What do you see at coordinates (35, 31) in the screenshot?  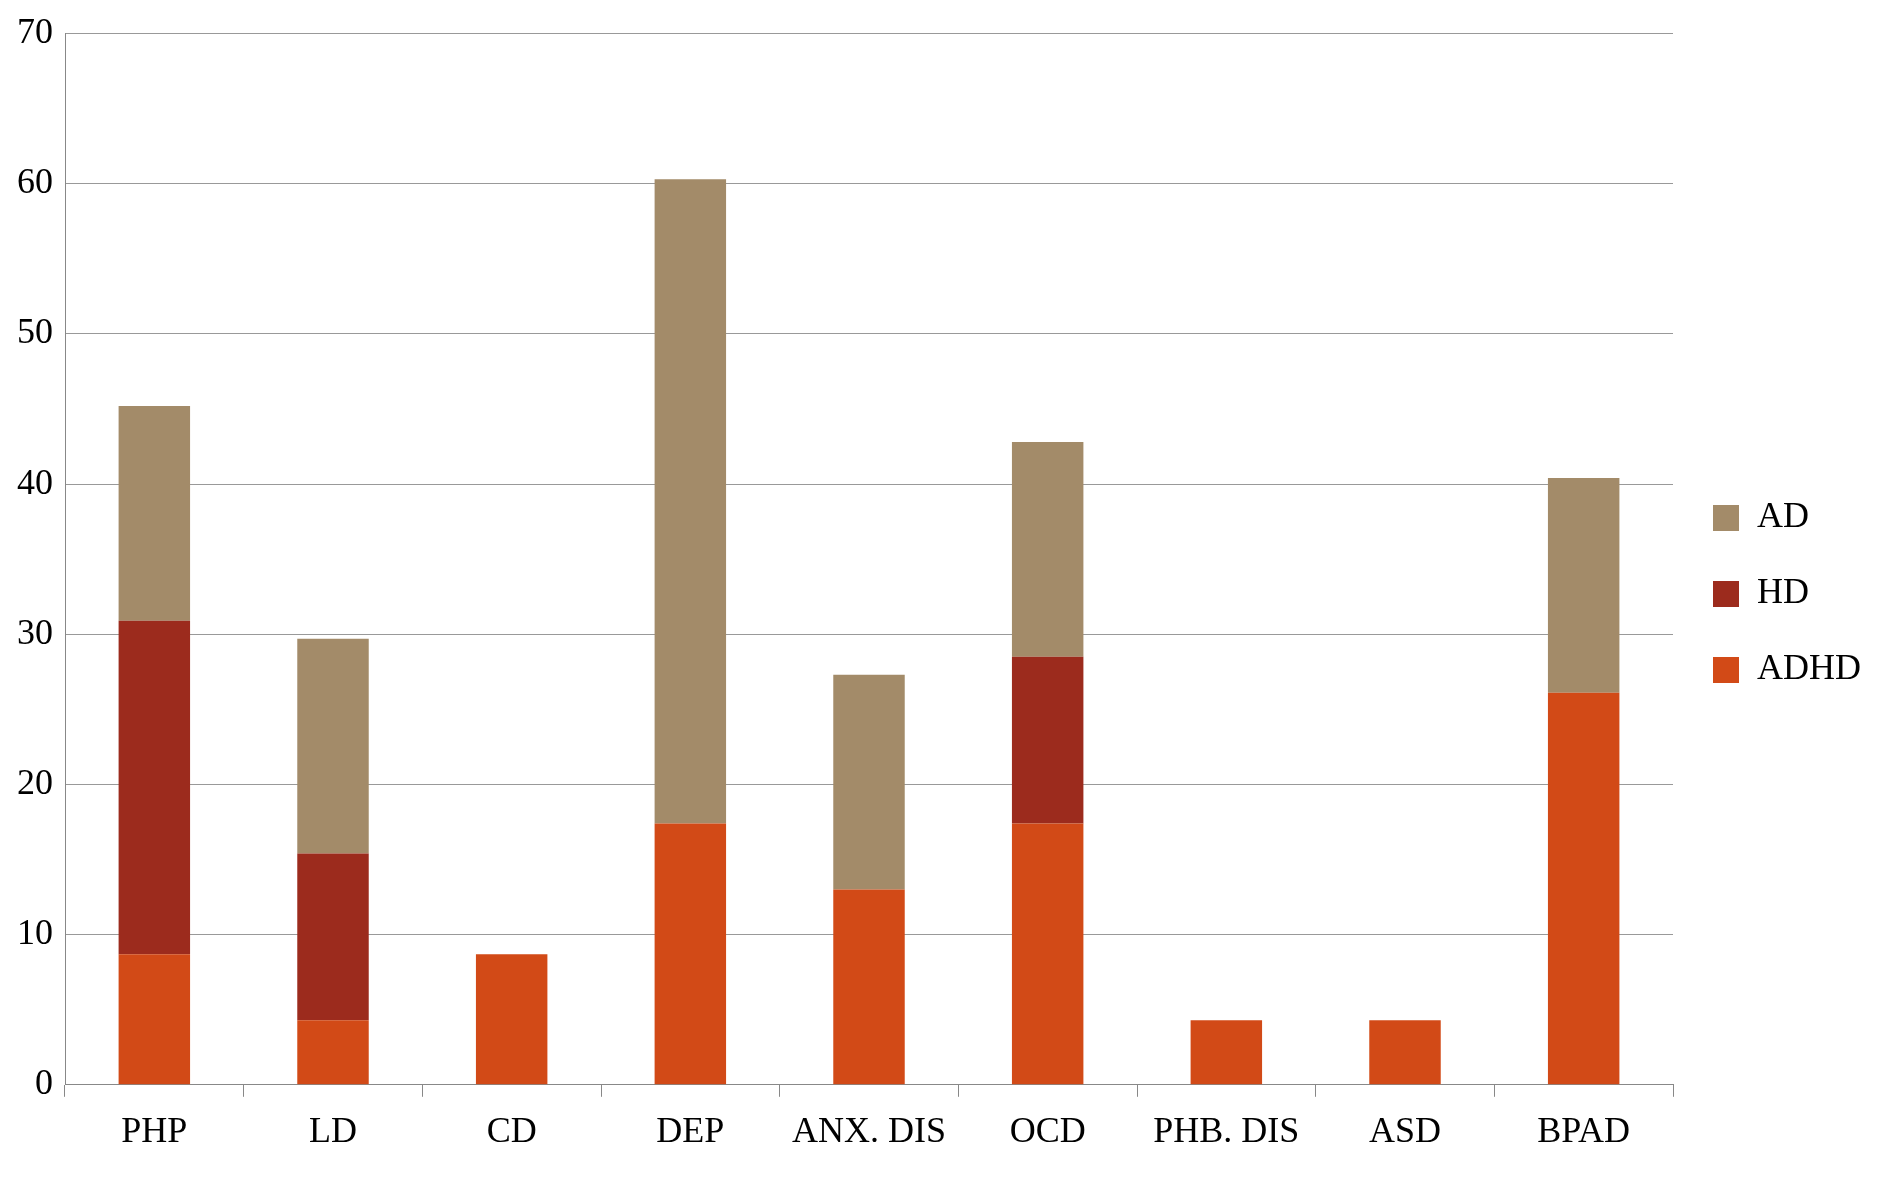 I see `y-tick-label: 70` at bounding box center [35, 31].